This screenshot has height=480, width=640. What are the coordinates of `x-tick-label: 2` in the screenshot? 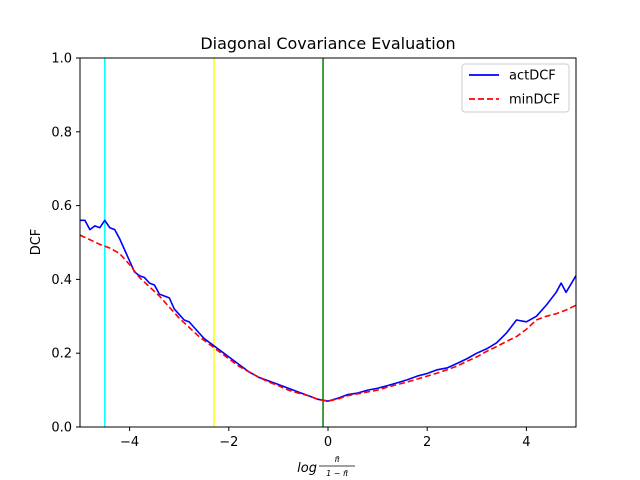 It's located at (427, 442).